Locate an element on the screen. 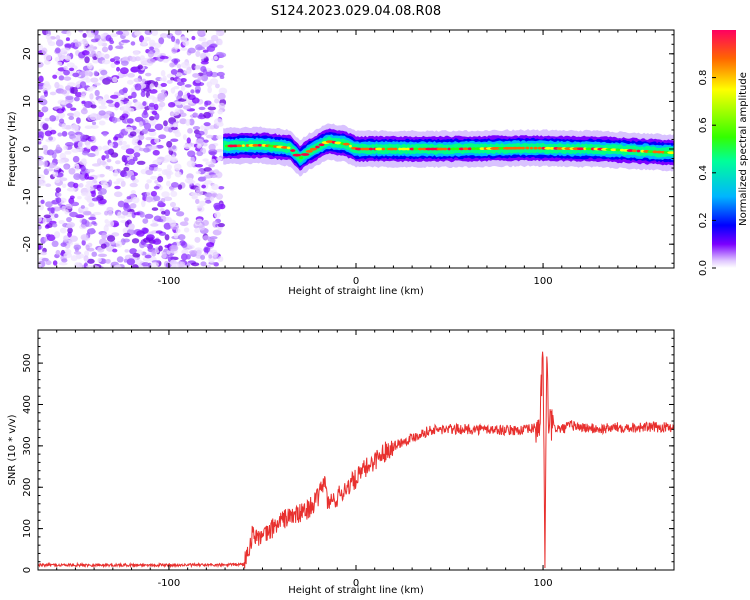  y-tick-label: 300 is located at coordinates (27, 445).